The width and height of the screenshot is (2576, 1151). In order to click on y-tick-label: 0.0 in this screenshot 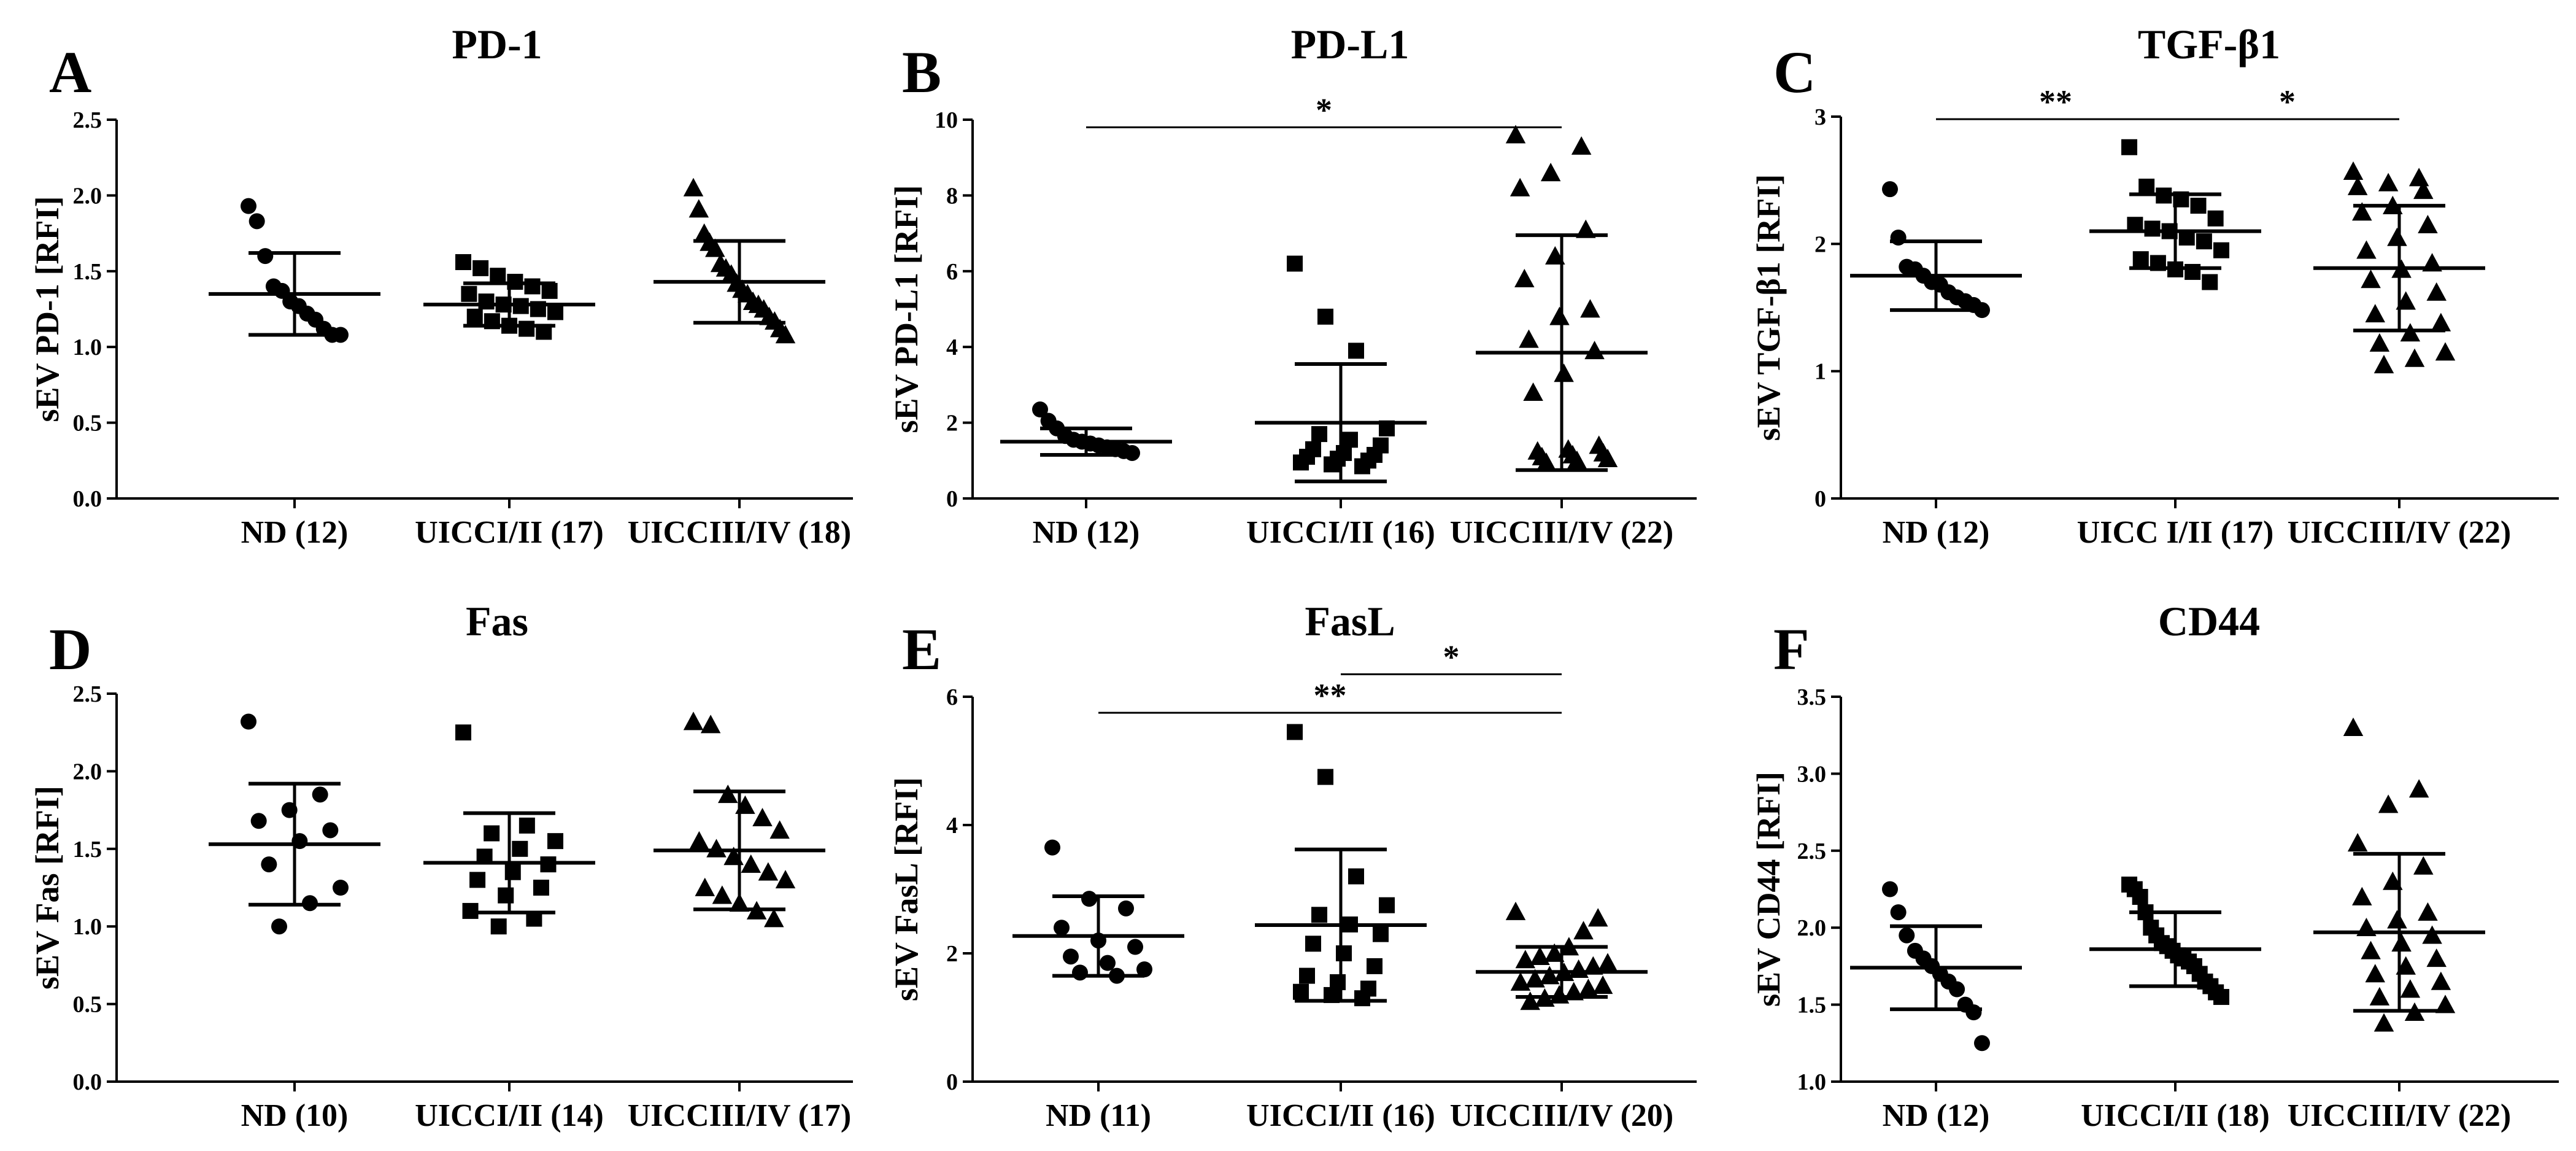, I will do `click(87, 1082)`.